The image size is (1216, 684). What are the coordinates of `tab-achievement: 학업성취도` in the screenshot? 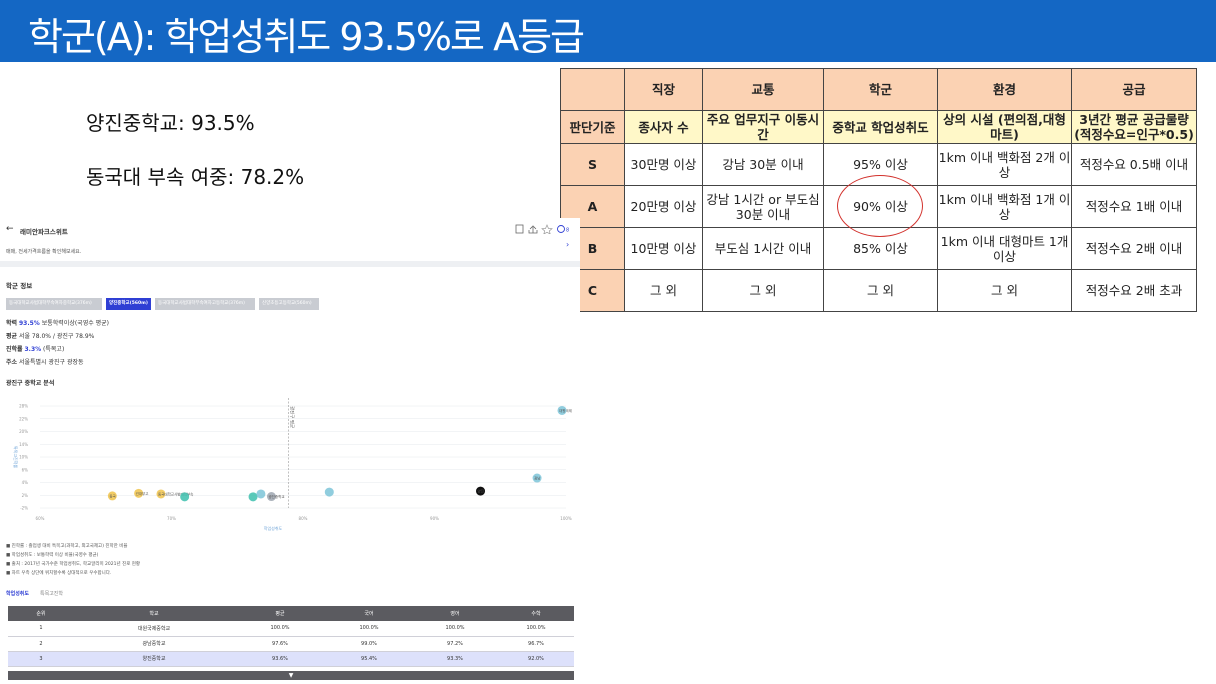 It's located at (18, 594).